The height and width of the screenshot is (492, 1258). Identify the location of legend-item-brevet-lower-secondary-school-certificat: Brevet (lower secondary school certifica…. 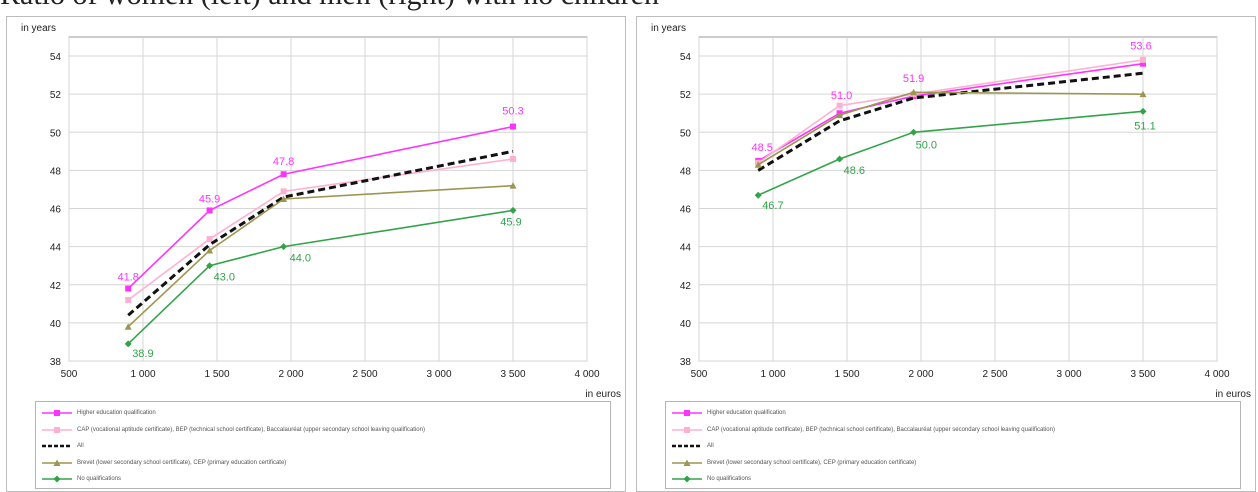
(794, 463).